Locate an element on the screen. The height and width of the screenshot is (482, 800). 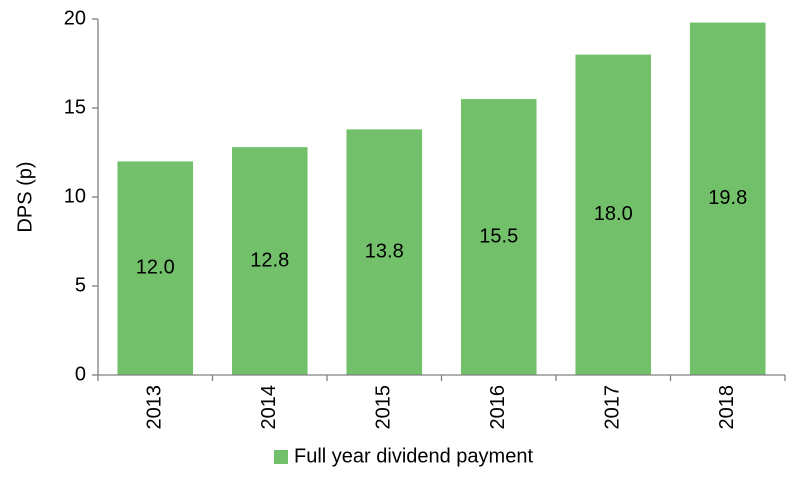
value-label: 12.8 is located at coordinates (269, 260).